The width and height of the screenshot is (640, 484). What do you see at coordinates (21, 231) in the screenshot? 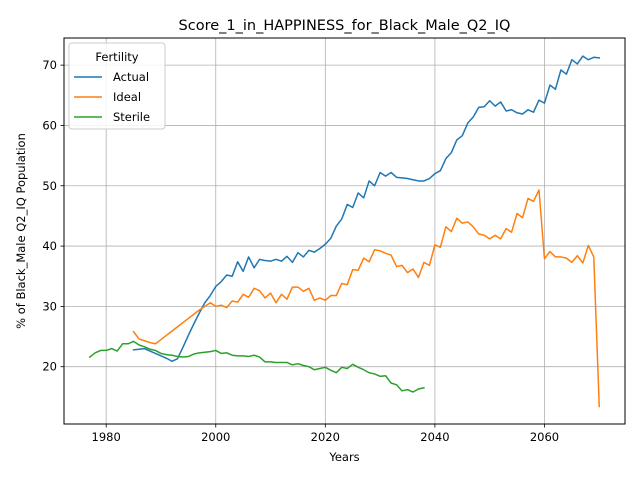
I see `y-axis-label: % of Black_Male Q2_IQ Population` at bounding box center [21, 231].